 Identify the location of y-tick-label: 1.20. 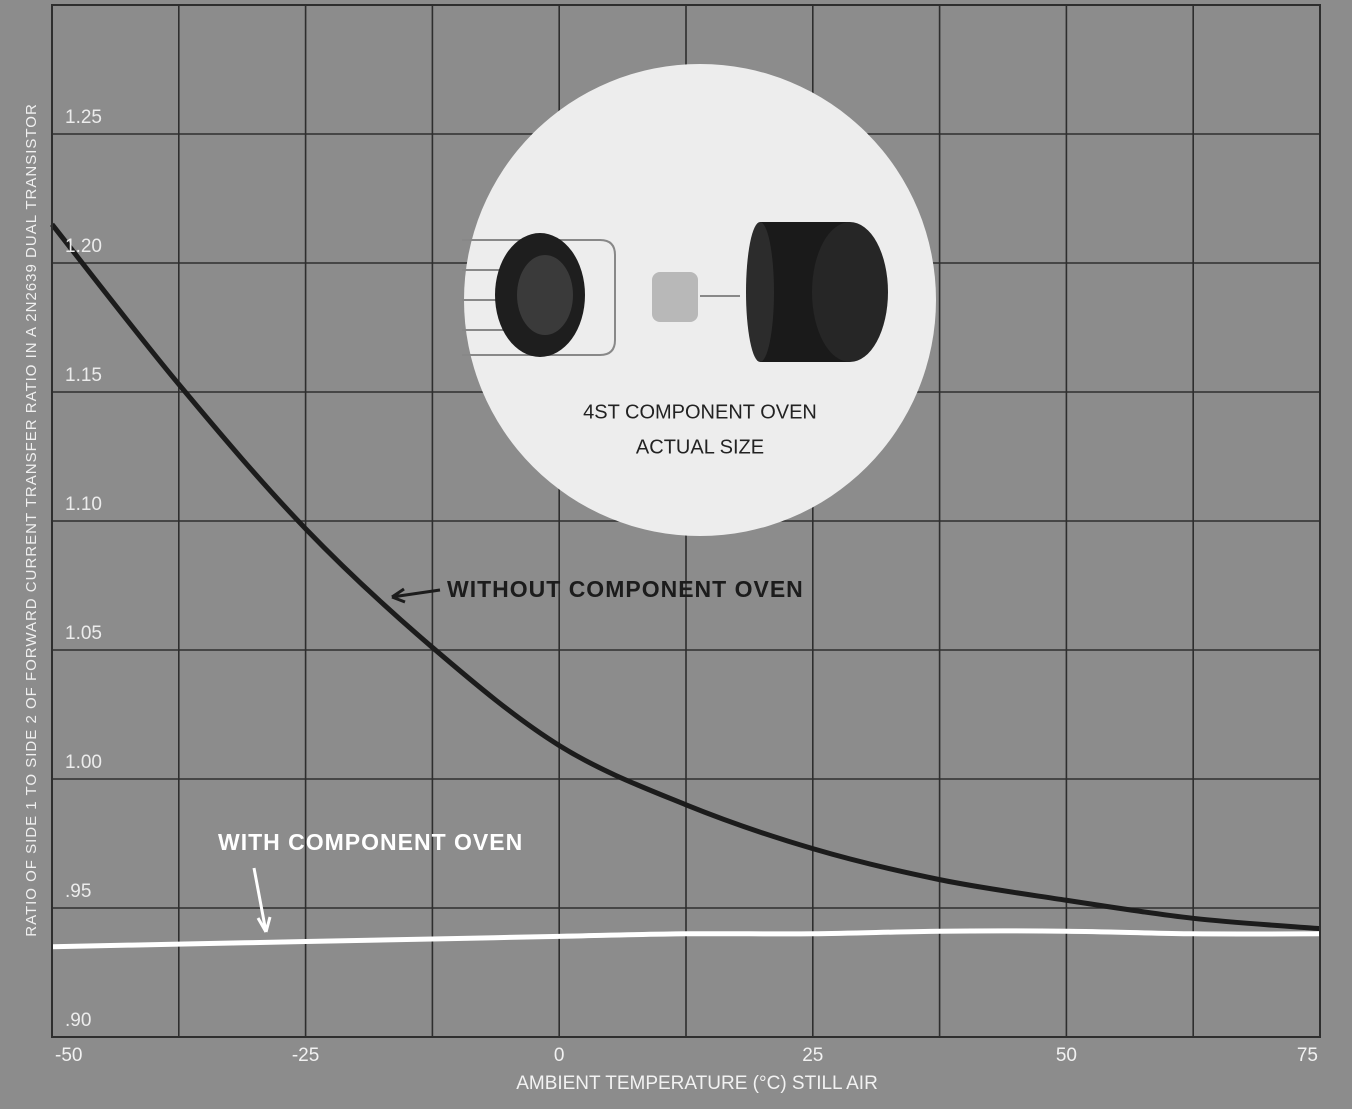
(83, 246).